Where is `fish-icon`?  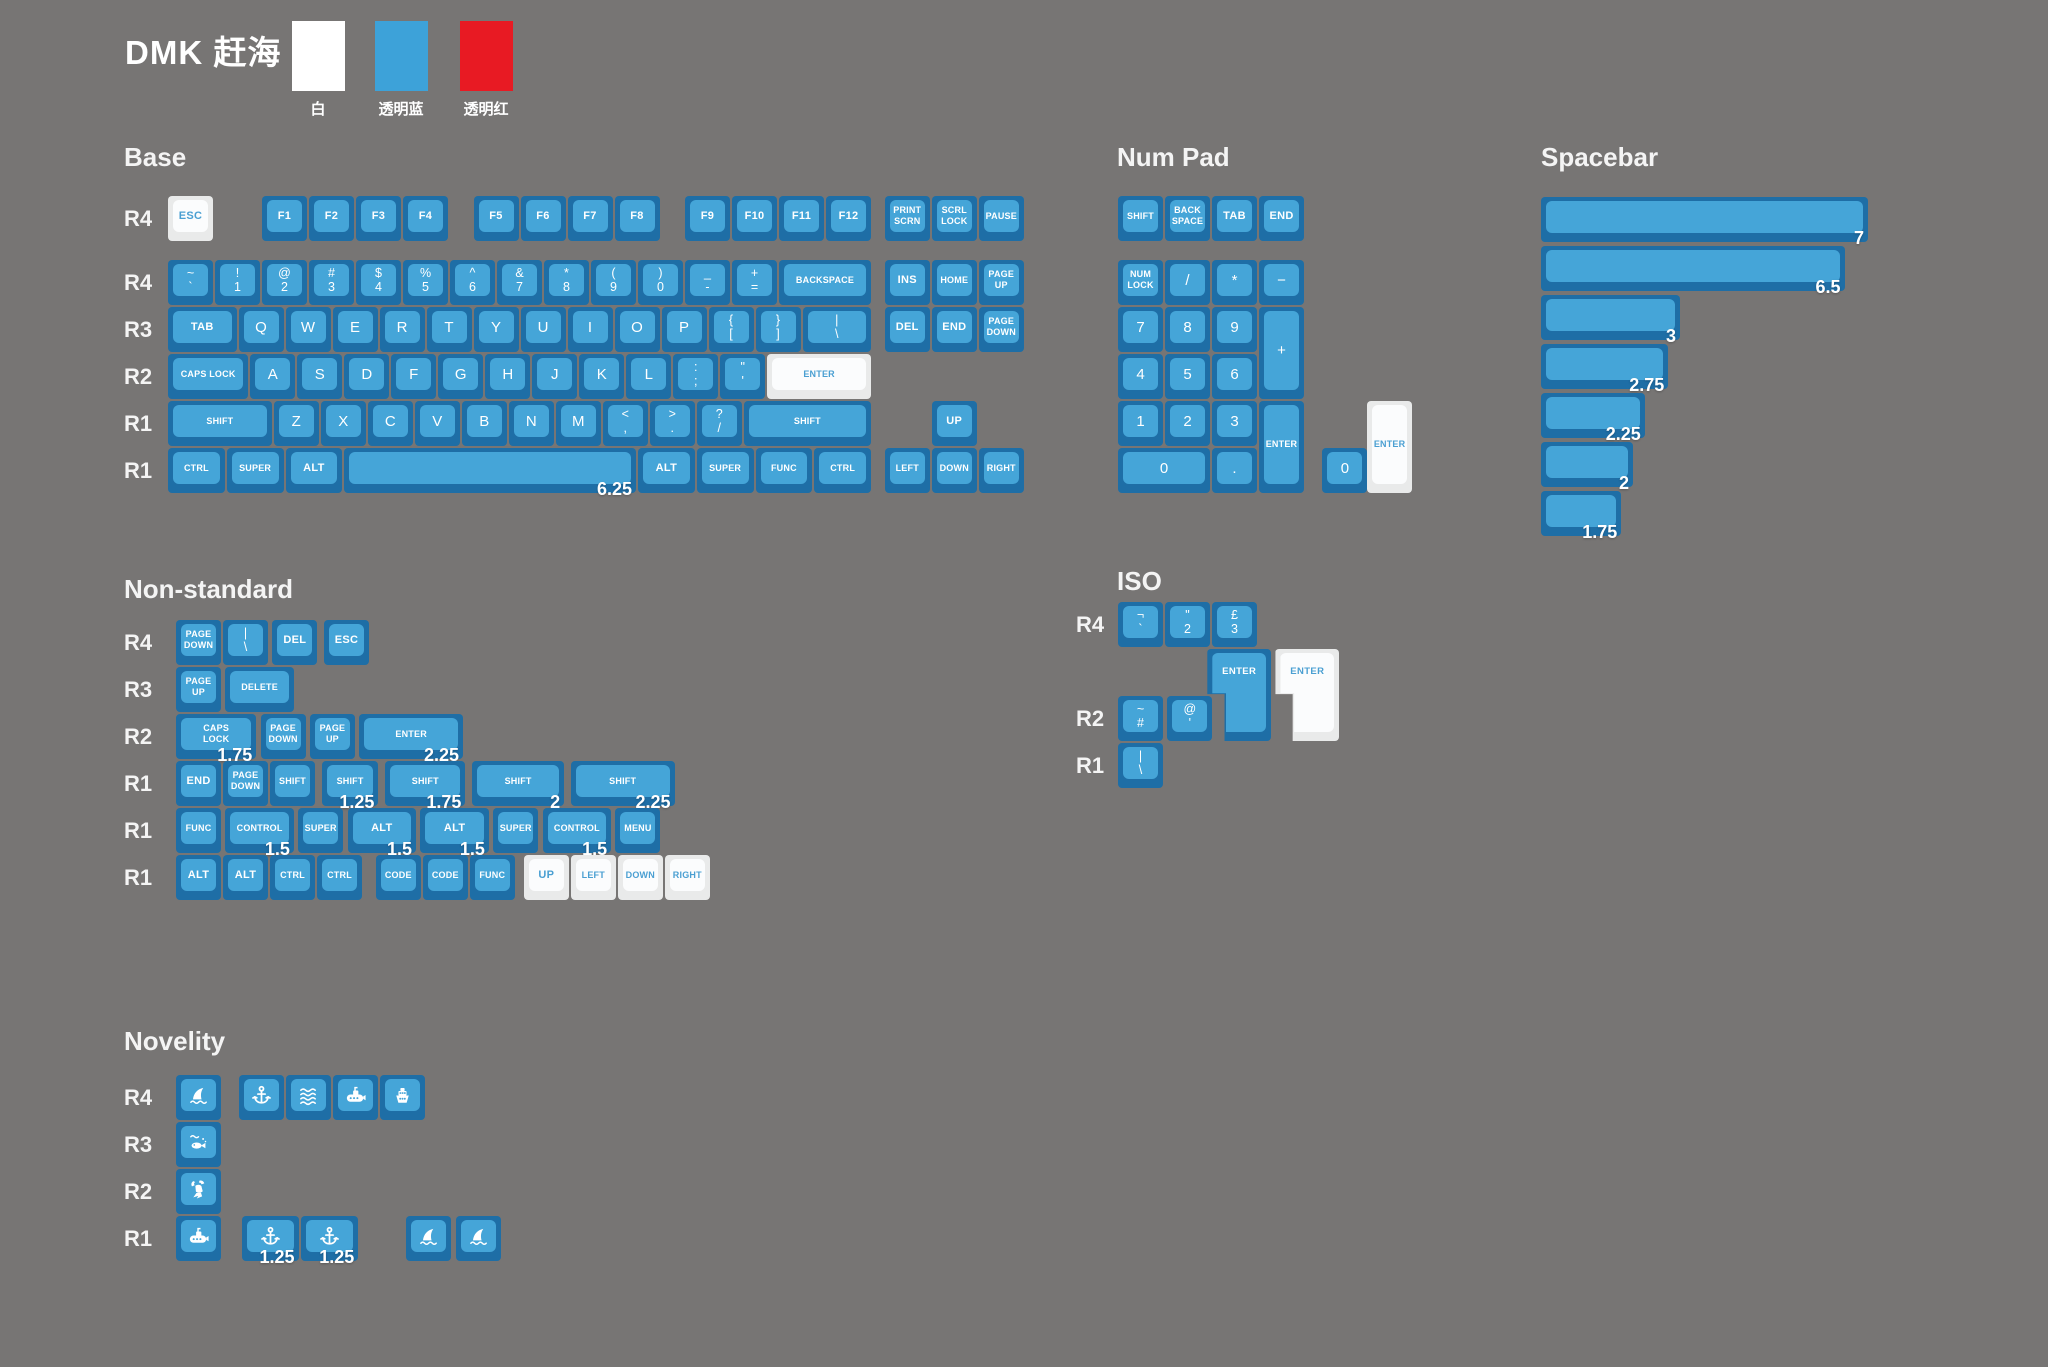 fish-icon is located at coordinates (198, 1142).